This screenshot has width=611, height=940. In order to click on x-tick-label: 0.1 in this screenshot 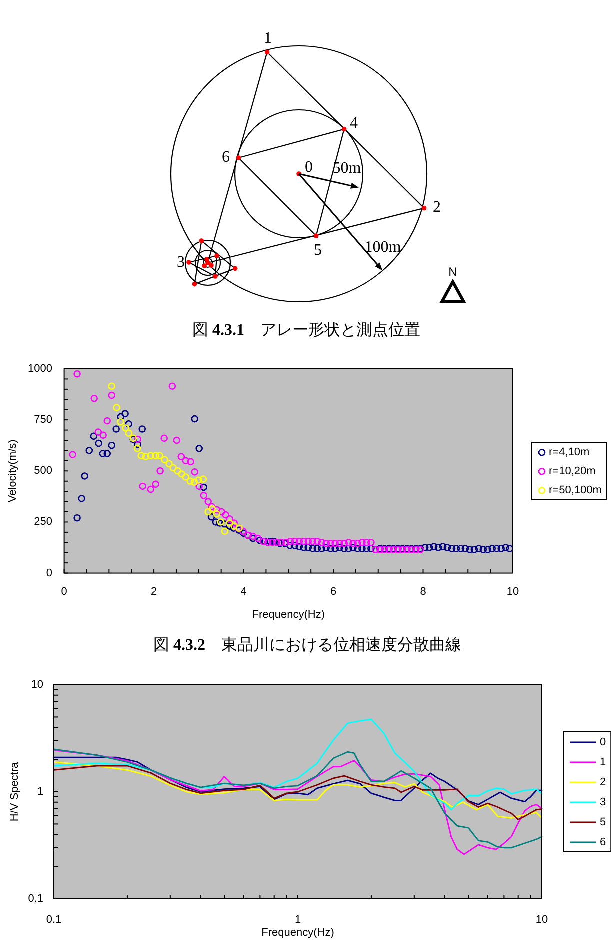, I will do `click(54, 920)`.